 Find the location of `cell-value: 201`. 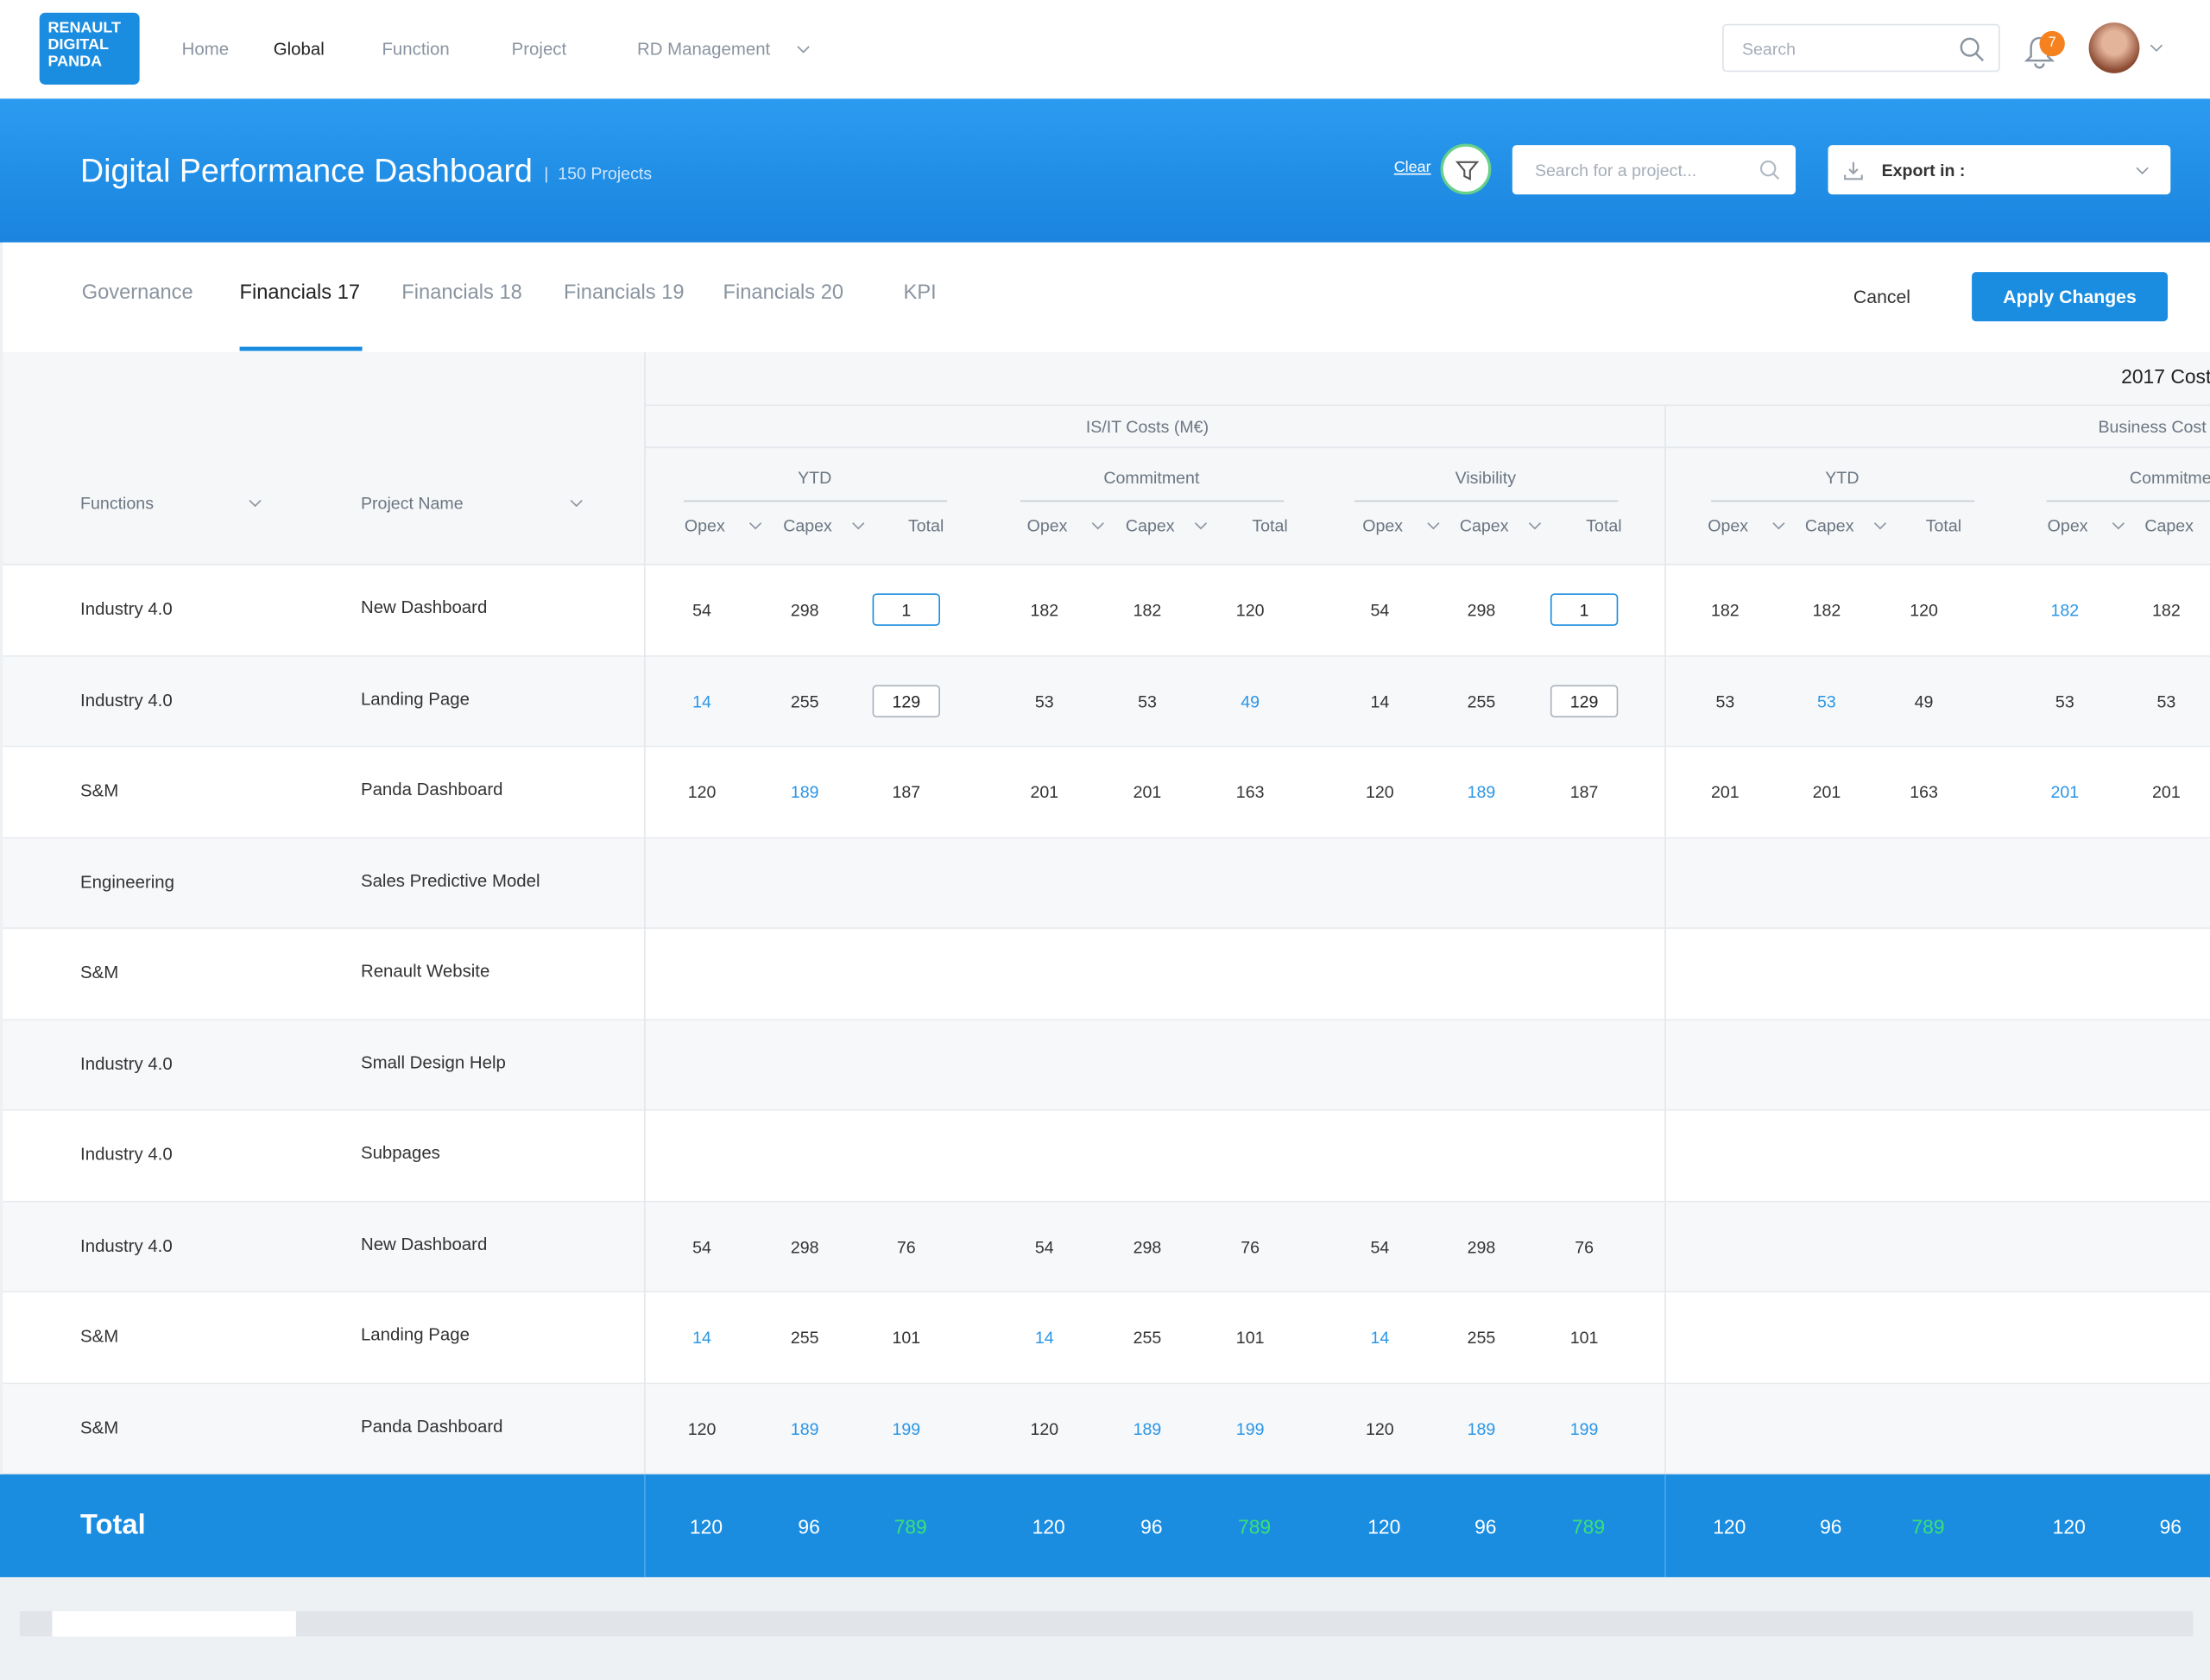

cell-value: 201 is located at coordinates (2065, 792).